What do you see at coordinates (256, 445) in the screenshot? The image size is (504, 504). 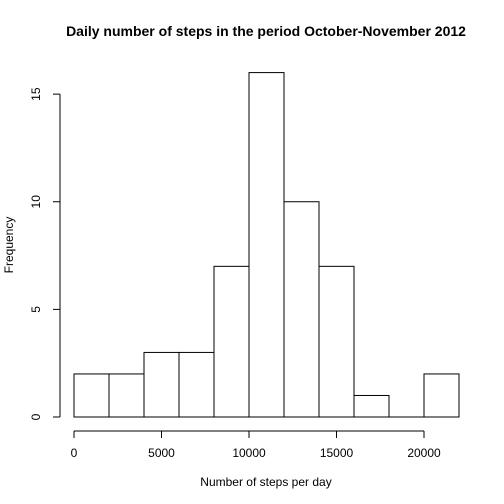 I see `x-axis: 0 5000 10000 15000 20000` at bounding box center [256, 445].